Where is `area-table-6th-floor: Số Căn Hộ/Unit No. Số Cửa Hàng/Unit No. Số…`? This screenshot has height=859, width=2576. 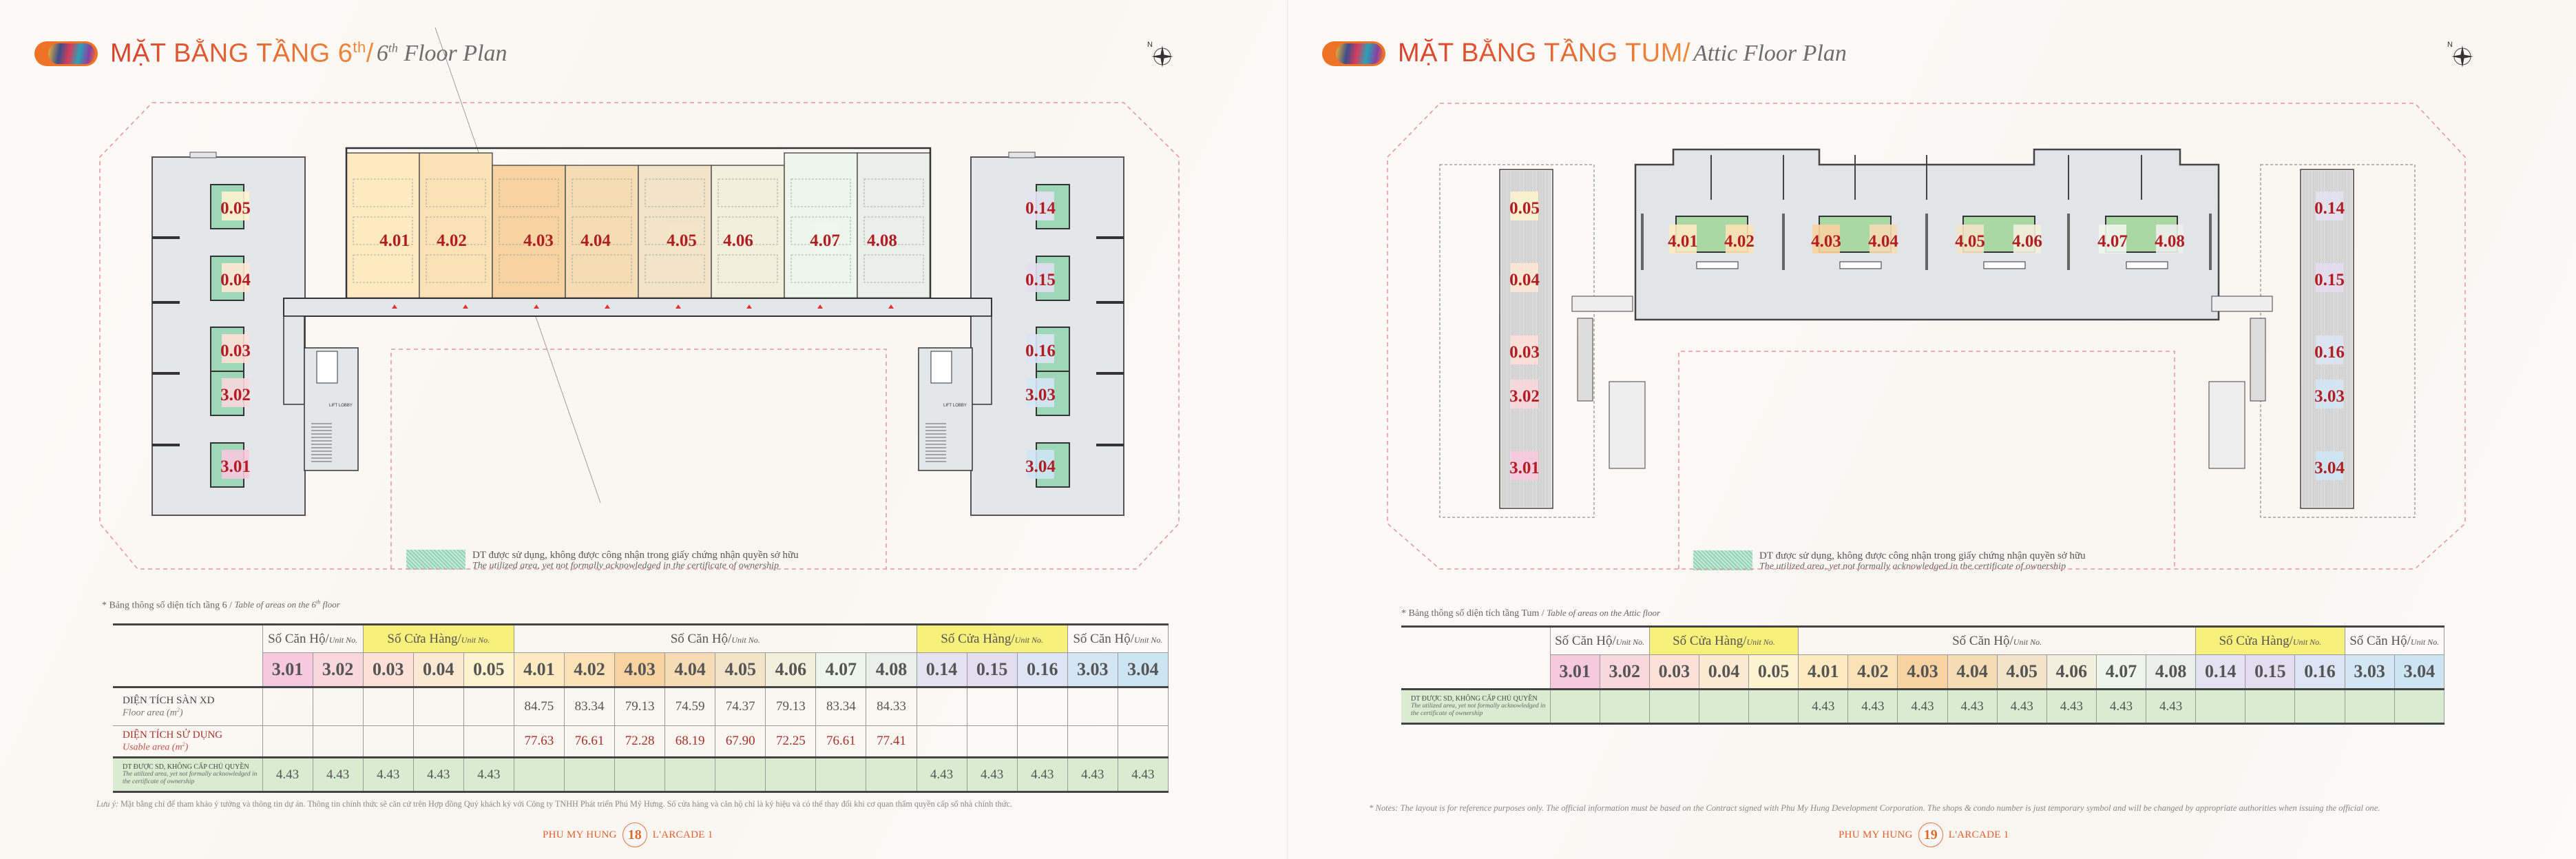 area-table-6th-floor: Số Căn Hộ/Unit No. Số Cửa Hàng/Unit No. Số… is located at coordinates (641, 708).